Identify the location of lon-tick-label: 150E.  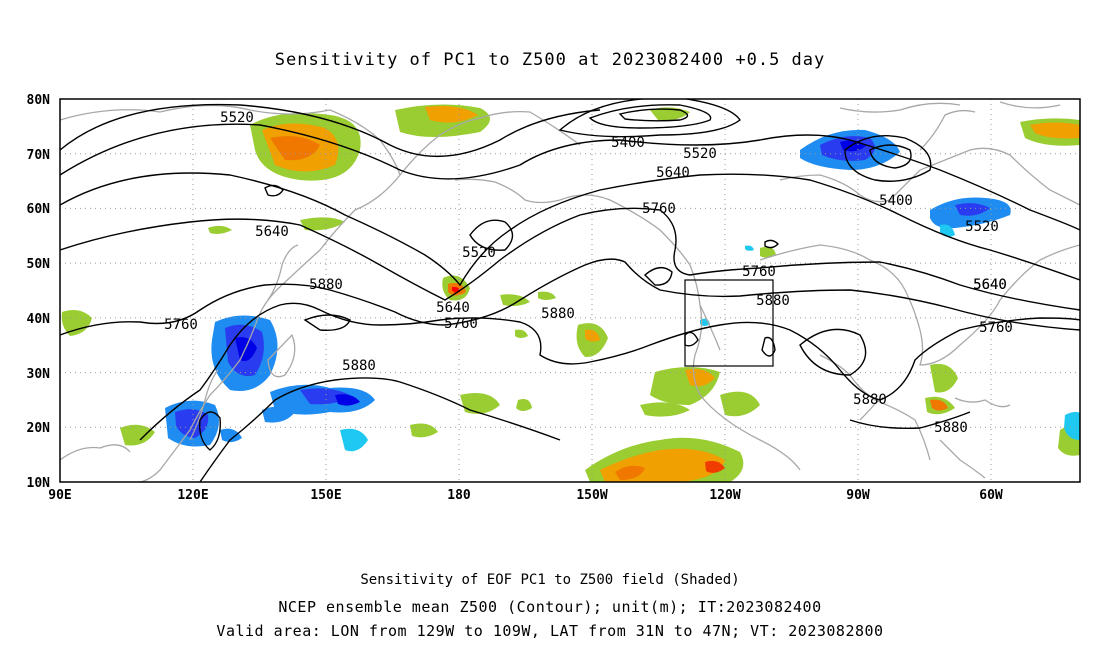
(325, 495).